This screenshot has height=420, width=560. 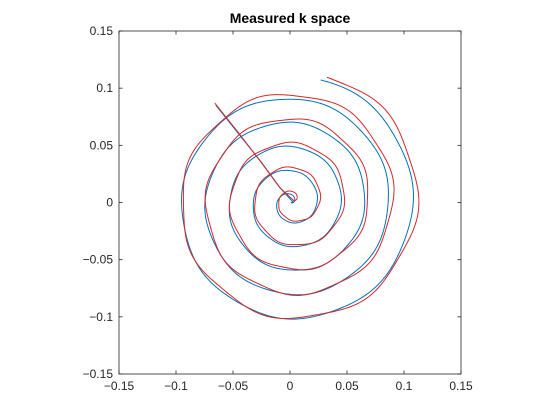 I want to click on x-tick-label: −0.1, so click(x=176, y=386).